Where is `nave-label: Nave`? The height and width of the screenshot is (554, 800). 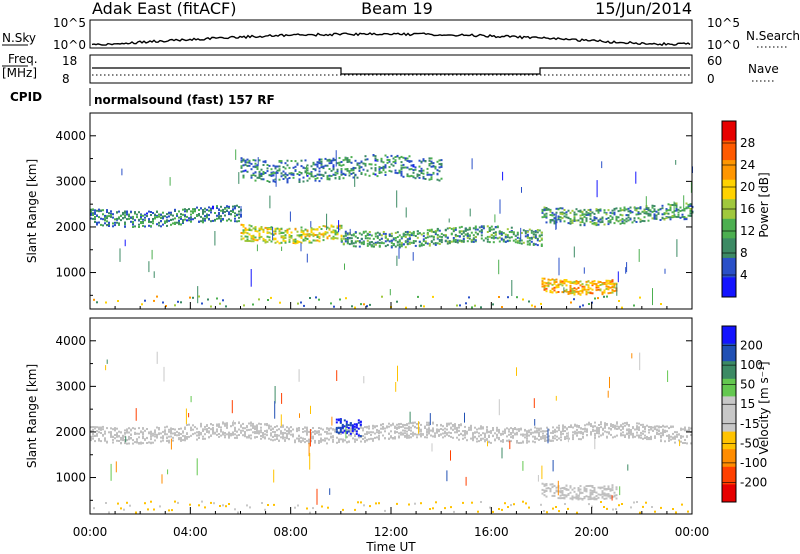 nave-label: Nave is located at coordinates (763, 69).